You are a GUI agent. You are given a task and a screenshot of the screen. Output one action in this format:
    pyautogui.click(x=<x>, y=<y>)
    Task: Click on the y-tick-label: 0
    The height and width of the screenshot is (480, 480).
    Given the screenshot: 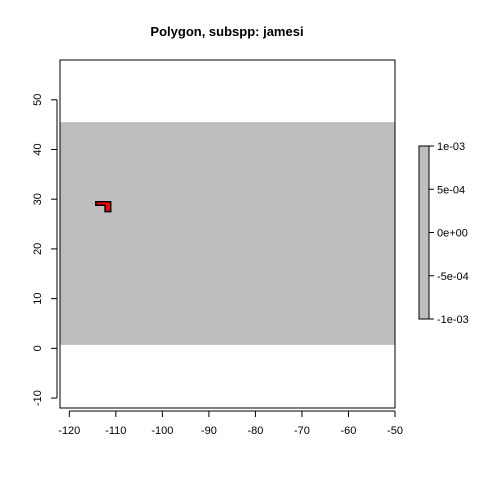 What is the action you would take?
    pyautogui.click(x=38, y=348)
    